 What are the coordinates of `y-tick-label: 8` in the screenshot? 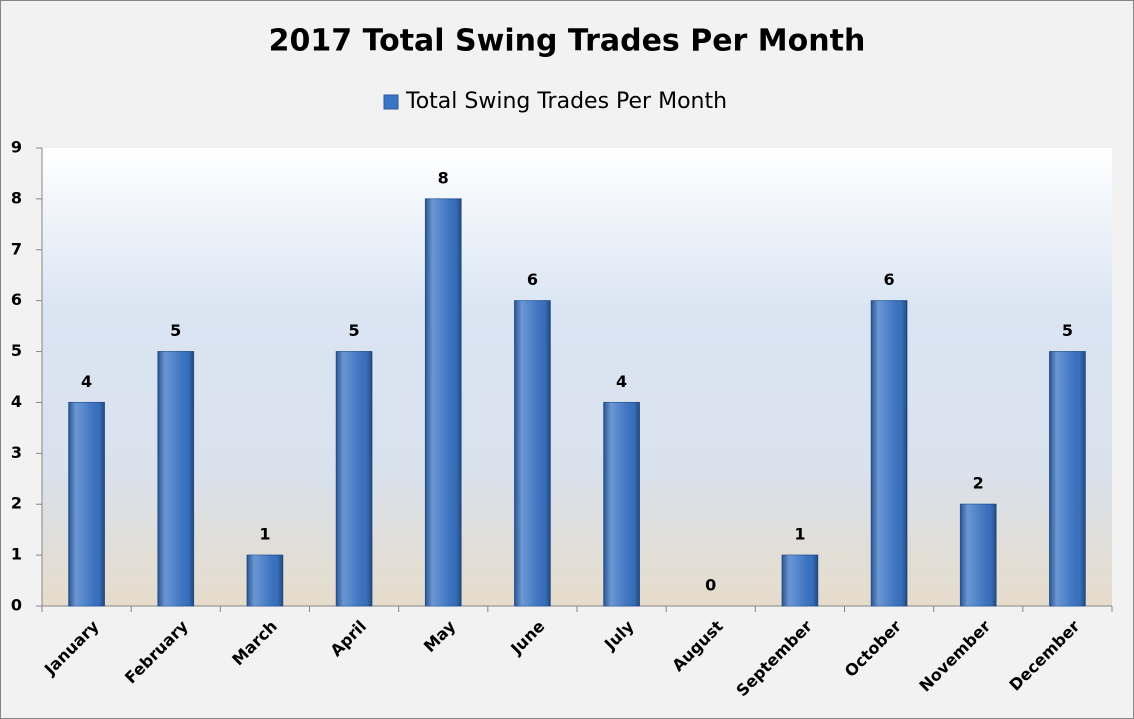 It's located at (16, 197).